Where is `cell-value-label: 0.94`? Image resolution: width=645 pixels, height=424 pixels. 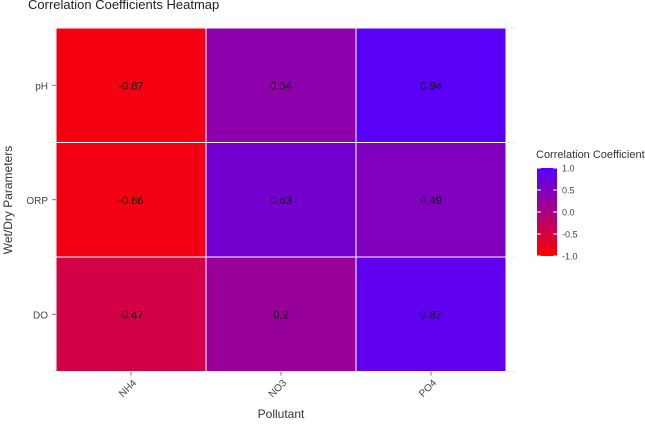
cell-value-label: 0.94 is located at coordinates (430, 86).